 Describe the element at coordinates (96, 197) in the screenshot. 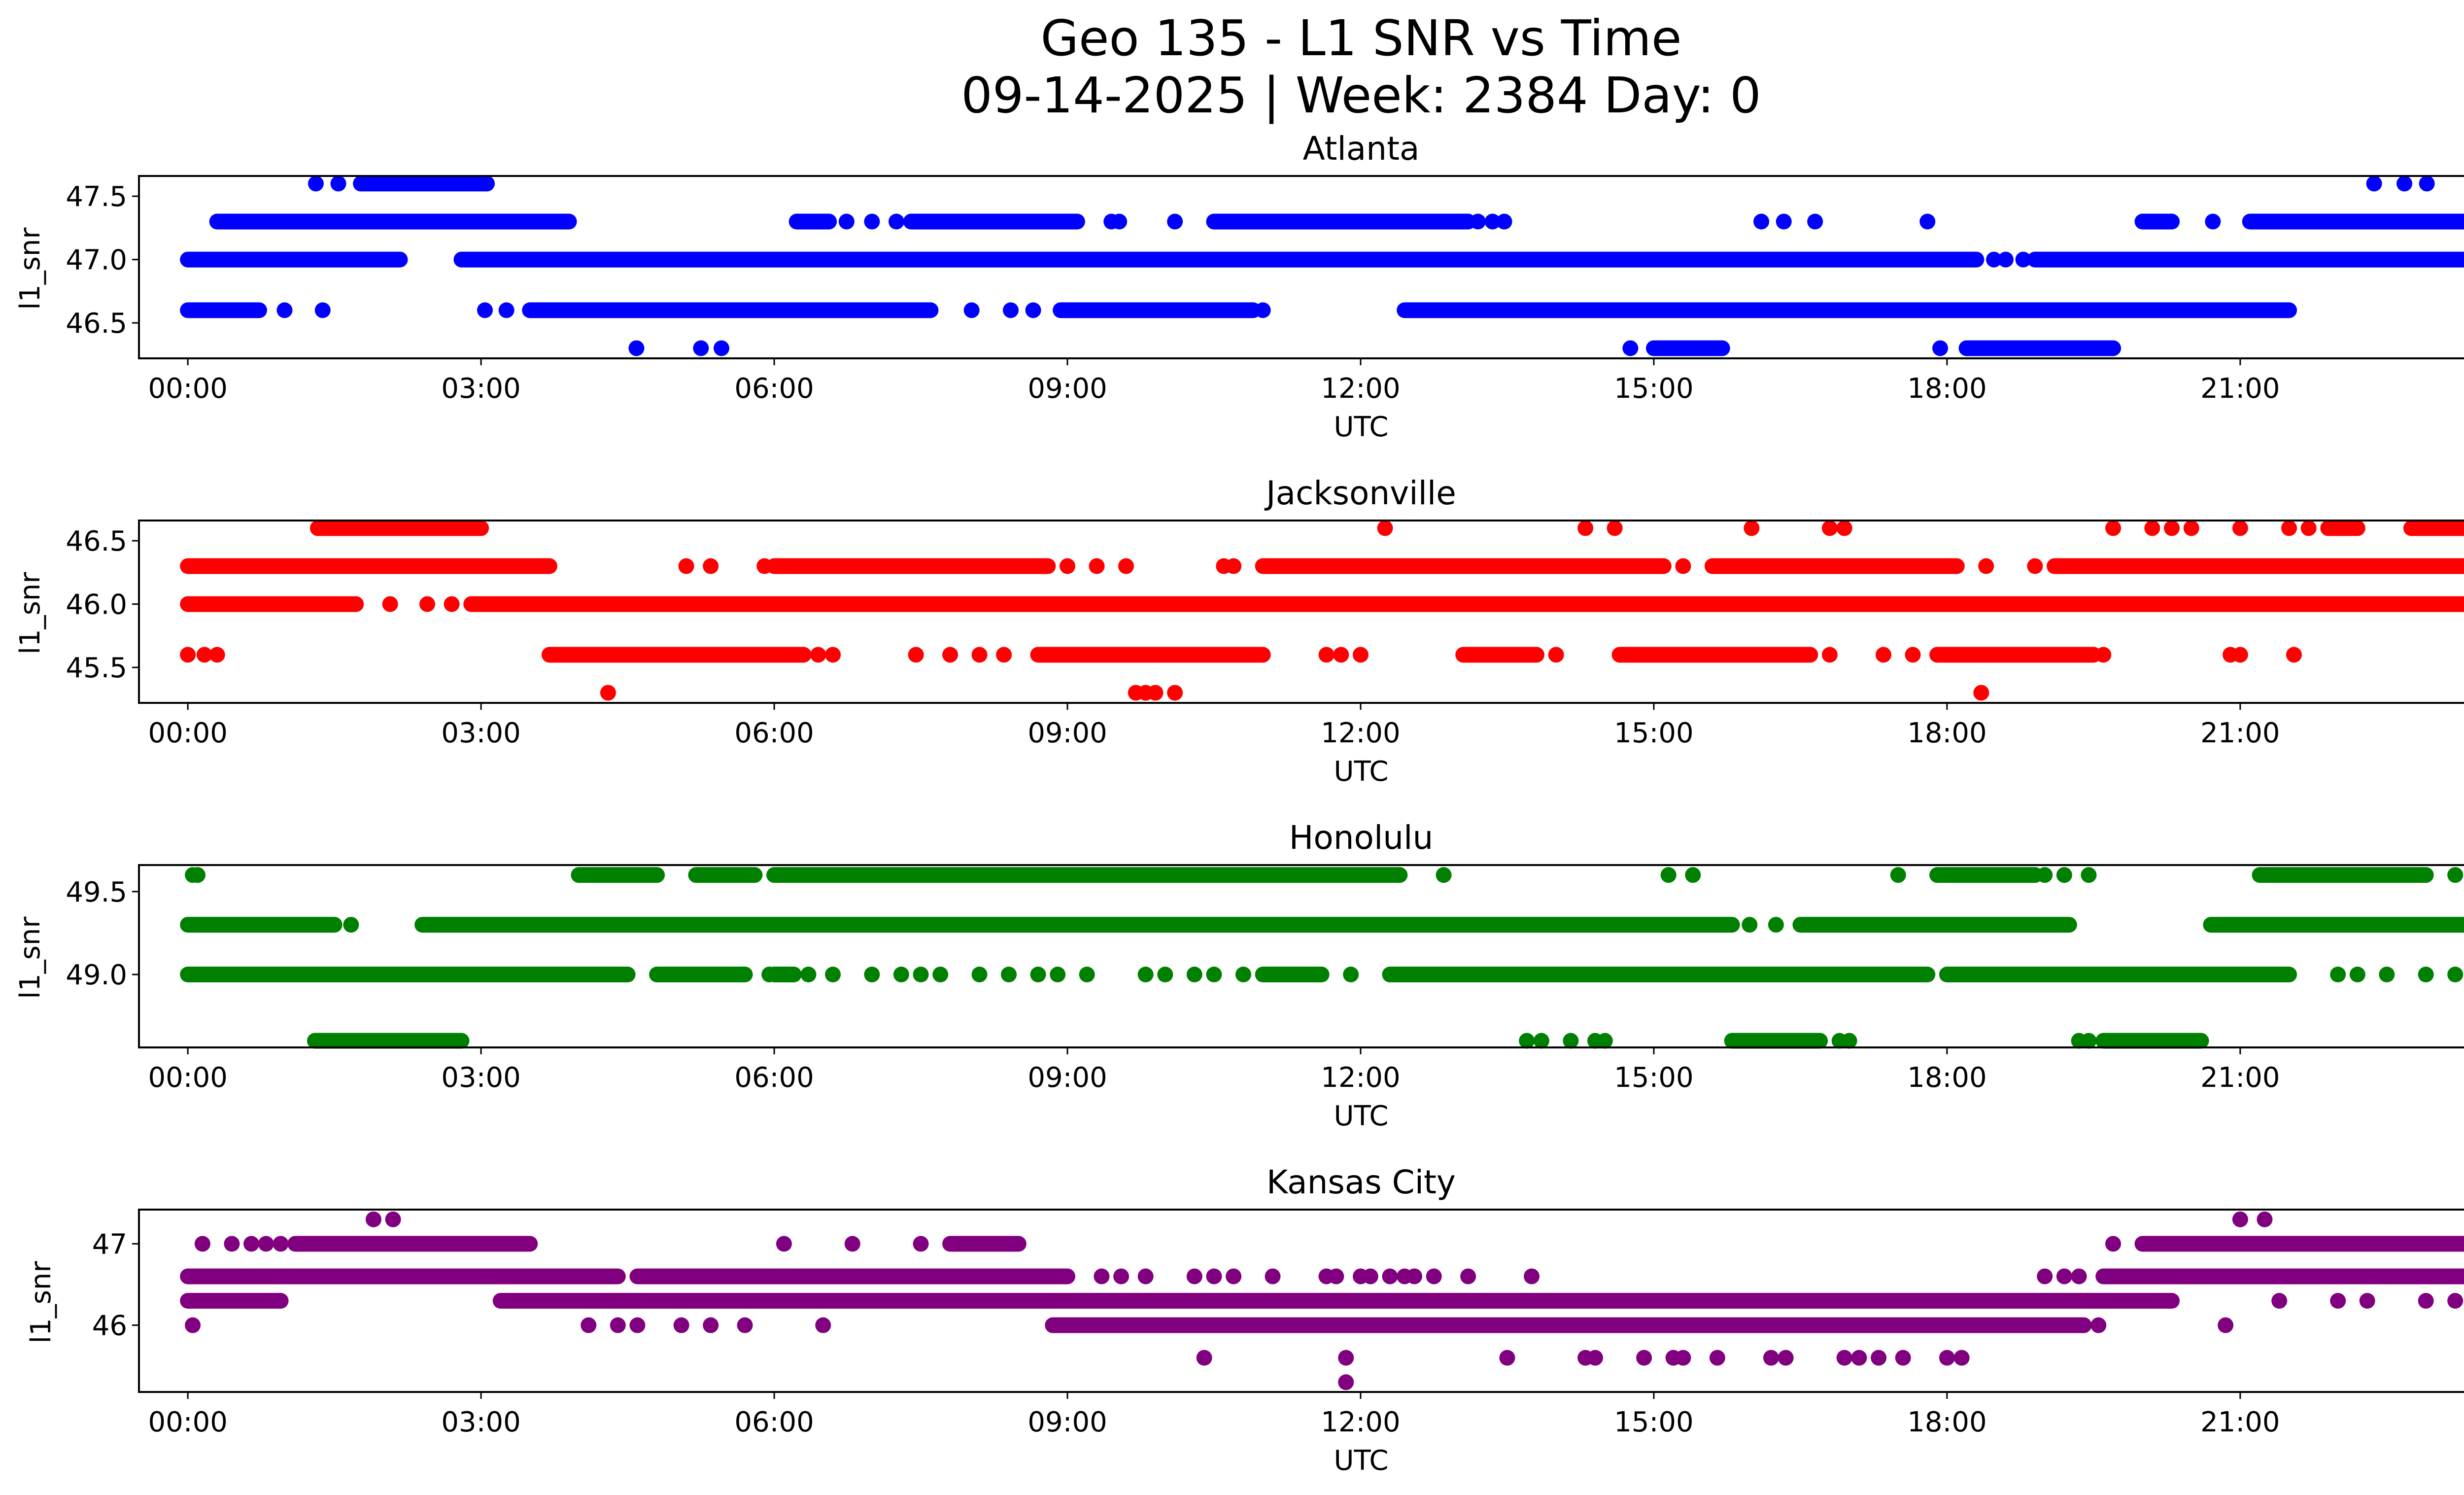

I see `y-tick-label: 47.5` at that location.